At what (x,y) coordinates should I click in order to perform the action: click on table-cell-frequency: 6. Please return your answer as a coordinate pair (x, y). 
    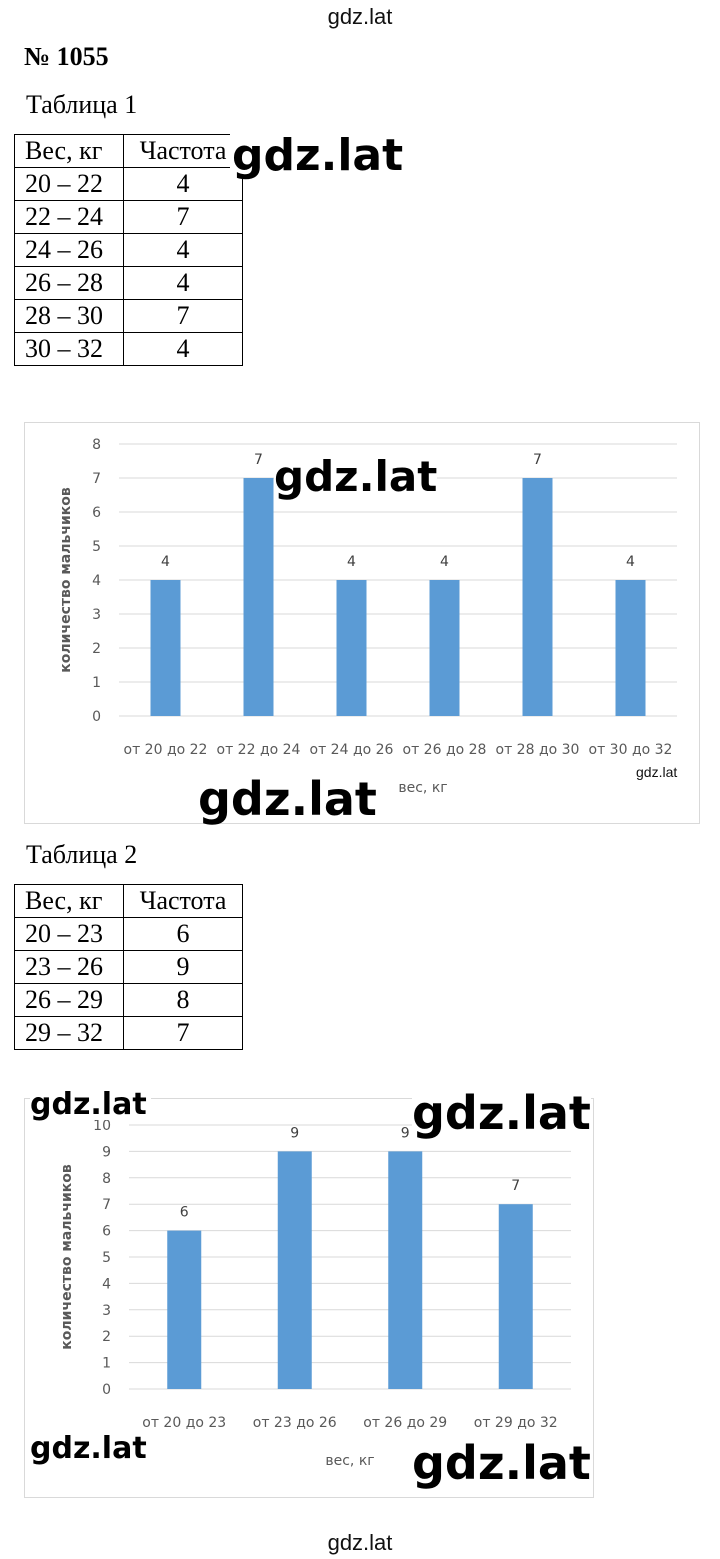
    Looking at the image, I should click on (183, 934).